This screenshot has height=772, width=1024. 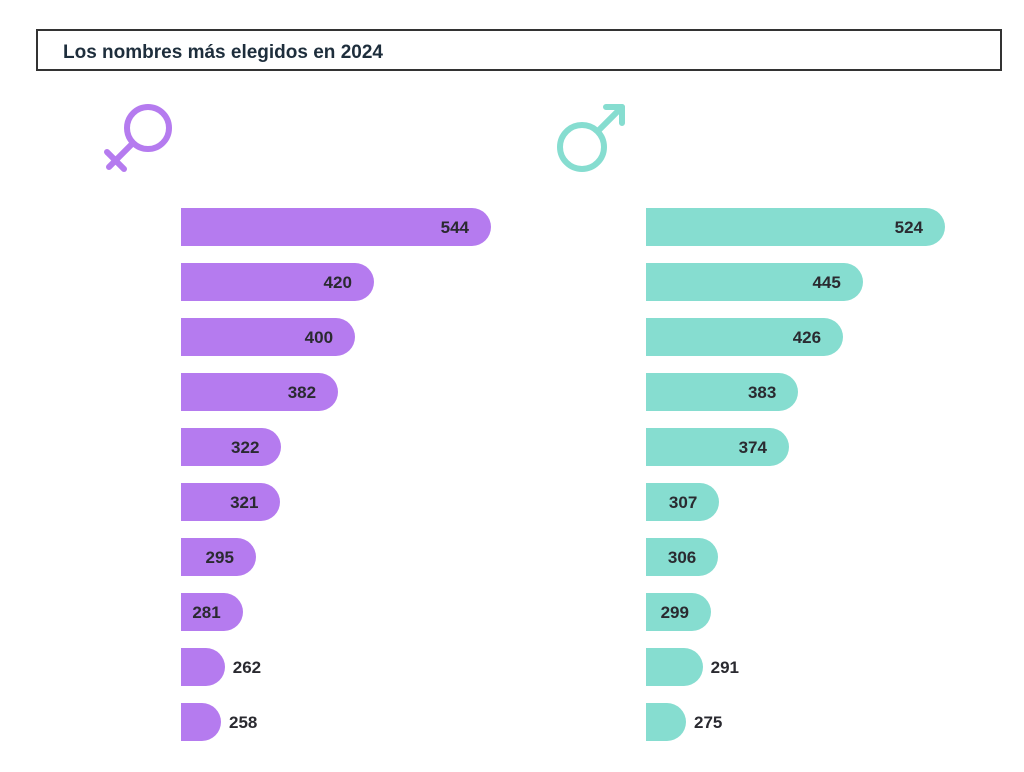 What do you see at coordinates (243, 722) in the screenshot?
I see `data-label: 258` at bounding box center [243, 722].